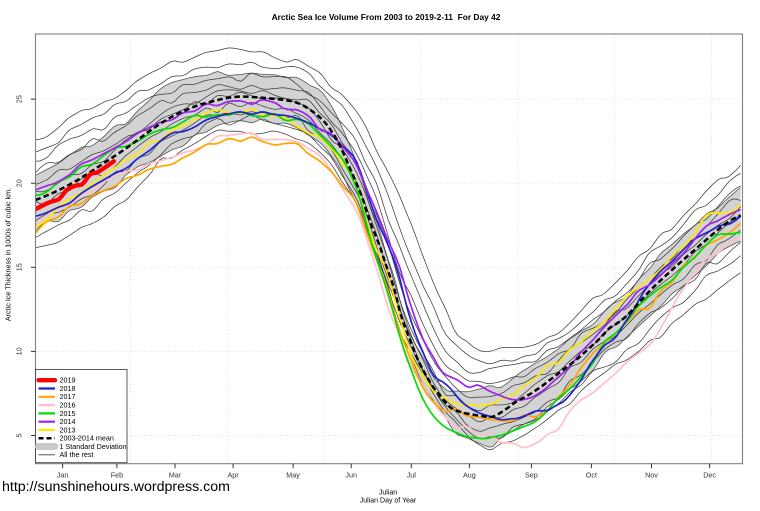 Image resolution: width=760 pixels, height=511 pixels. I want to click on svg-text: 2014, so click(68, 421).